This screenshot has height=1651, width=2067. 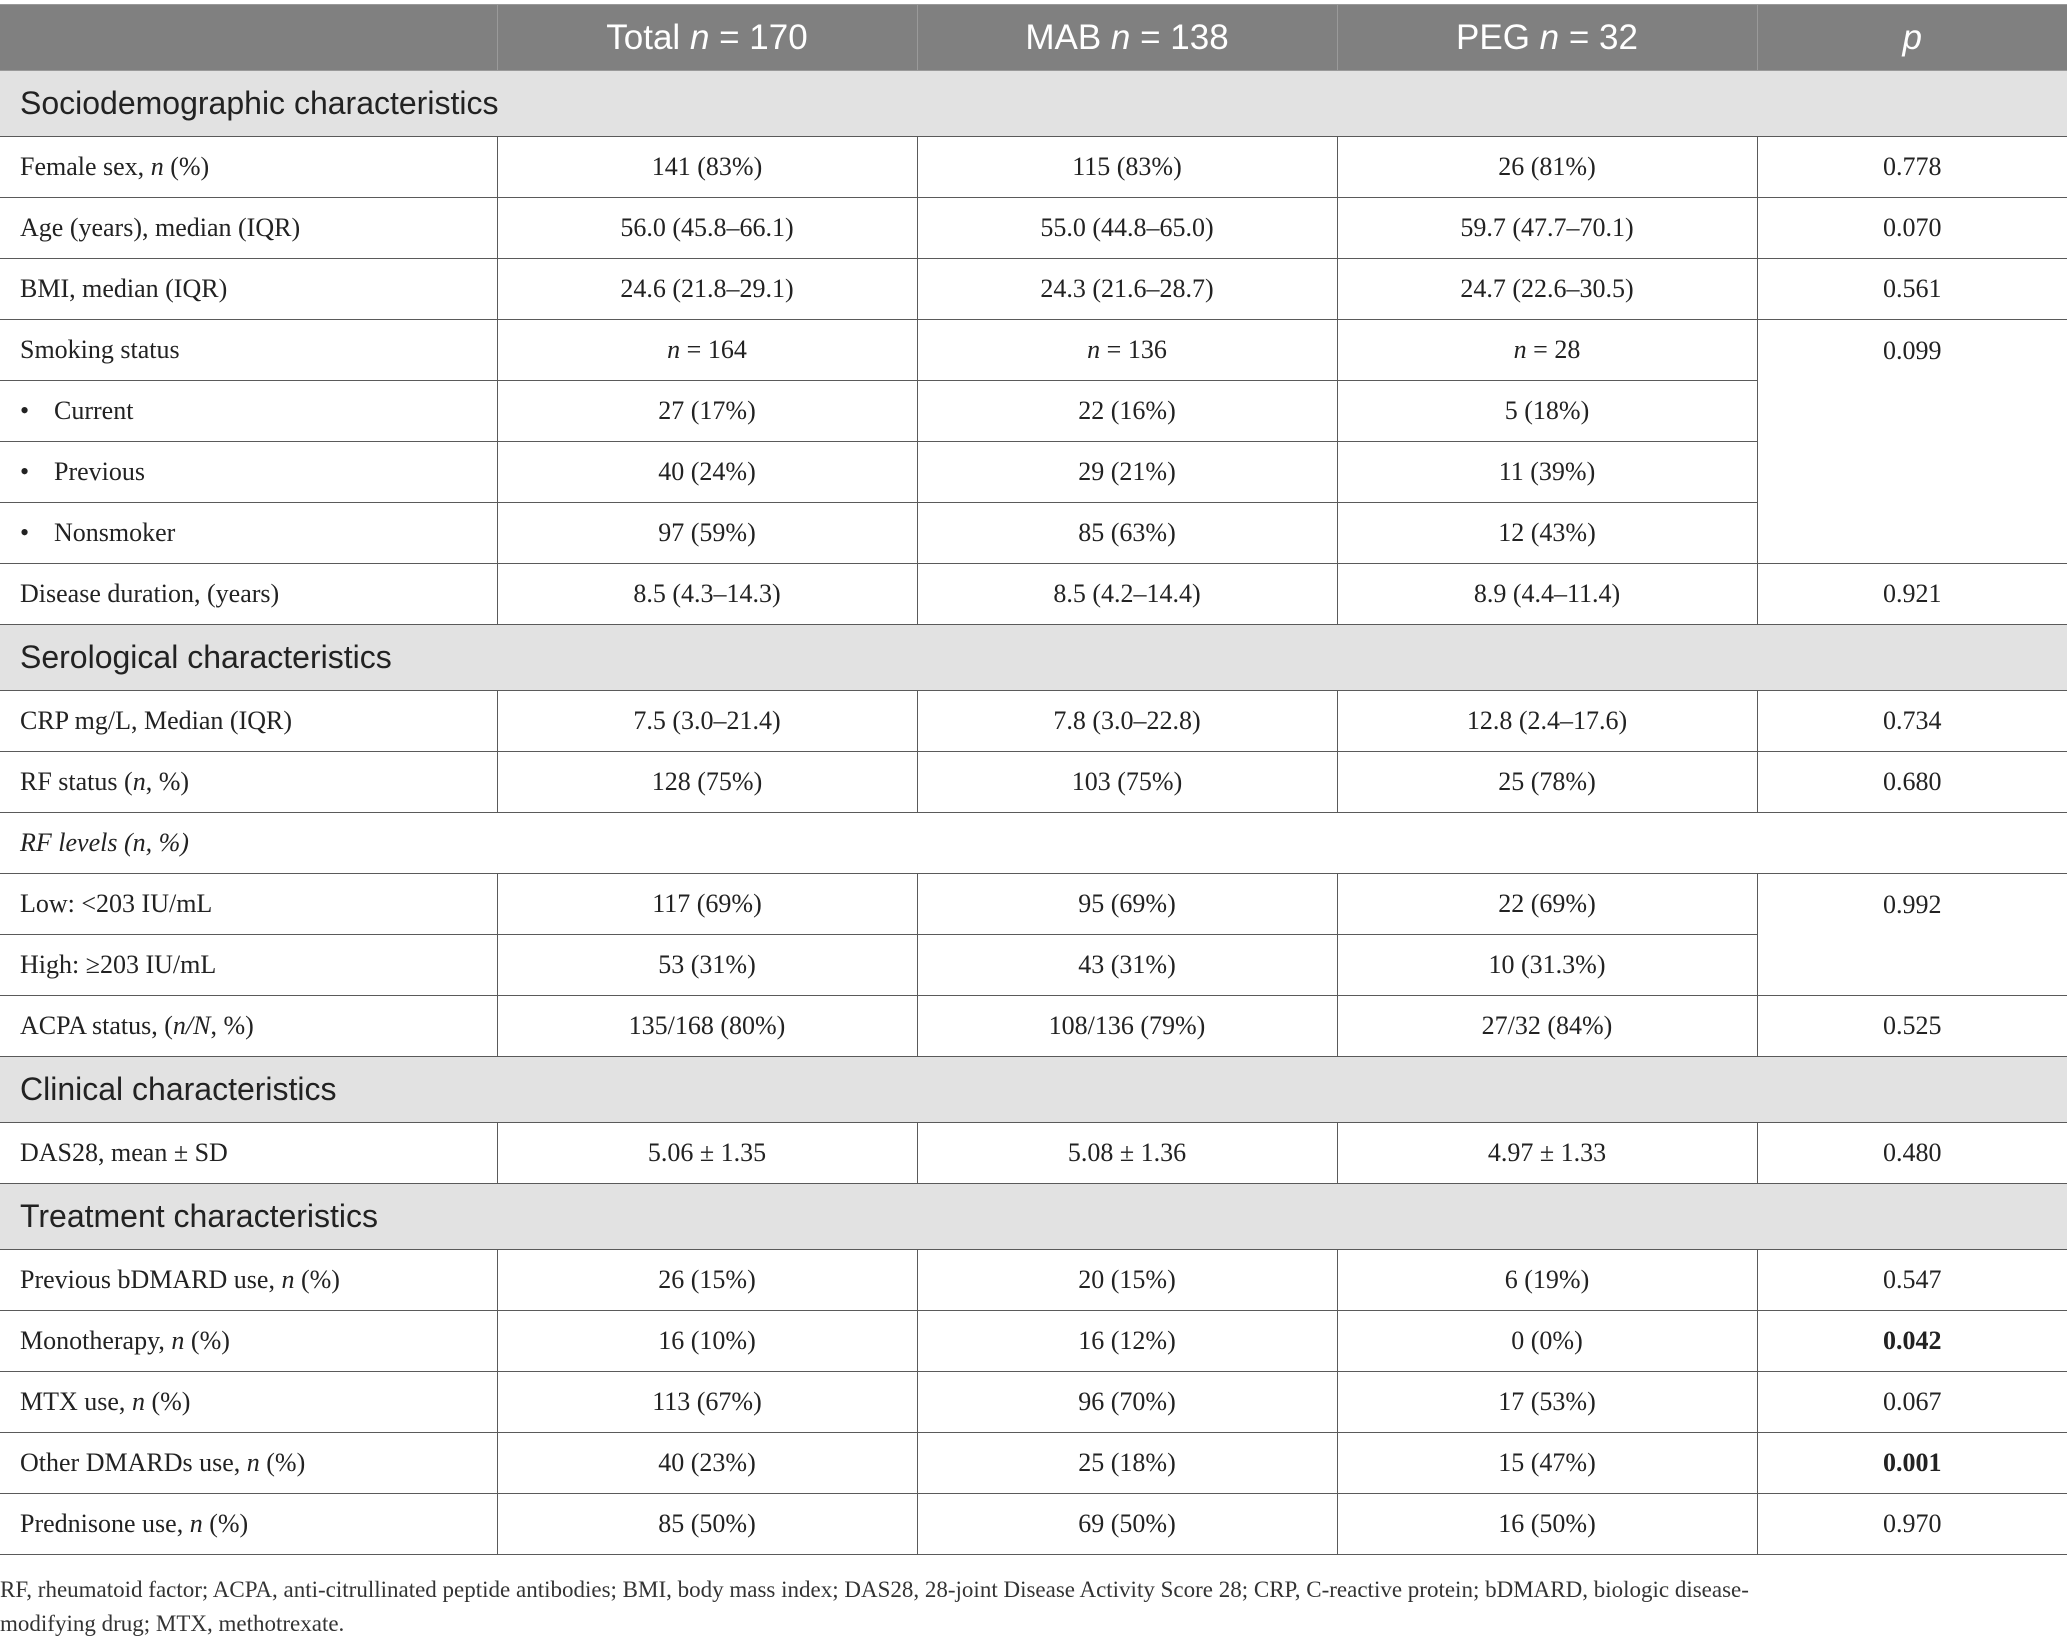 I want to click on cell-mab: 22 (16%), so click(x=1127, y=411).